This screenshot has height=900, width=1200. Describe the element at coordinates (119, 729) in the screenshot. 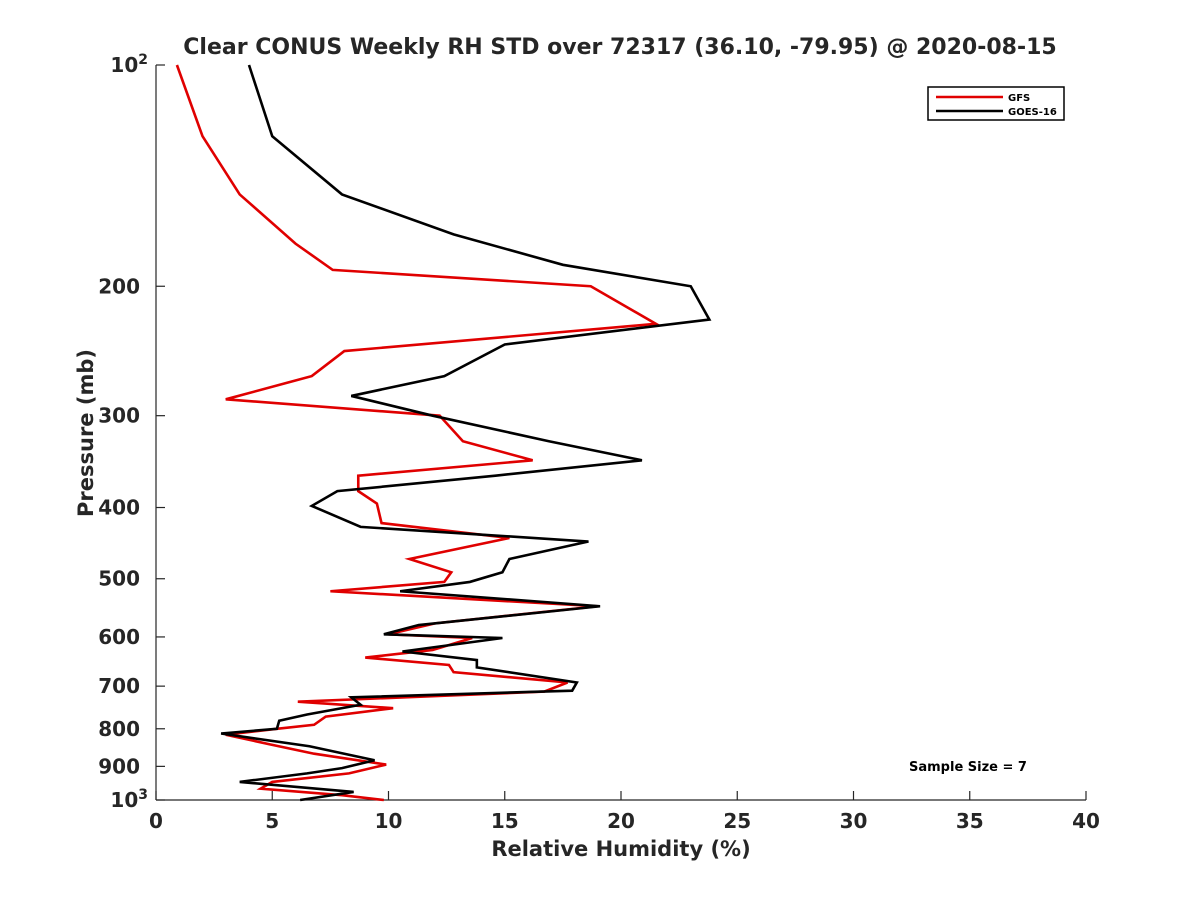

I see `y-tick-label: 800` at that location.